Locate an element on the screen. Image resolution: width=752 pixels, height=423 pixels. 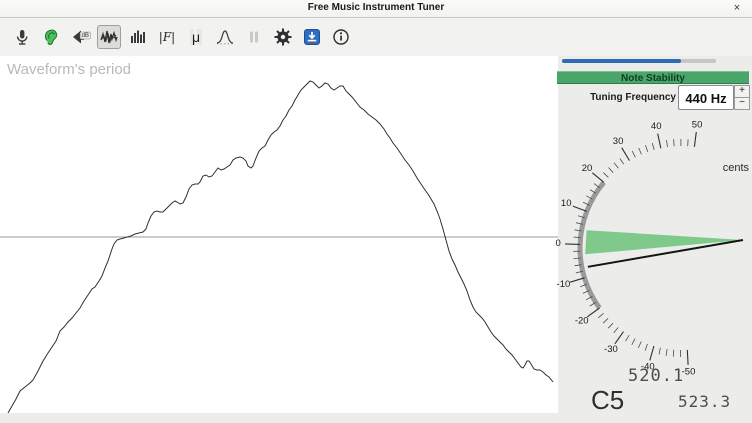
mu-icon: μ is located at coordinates (196, 37).